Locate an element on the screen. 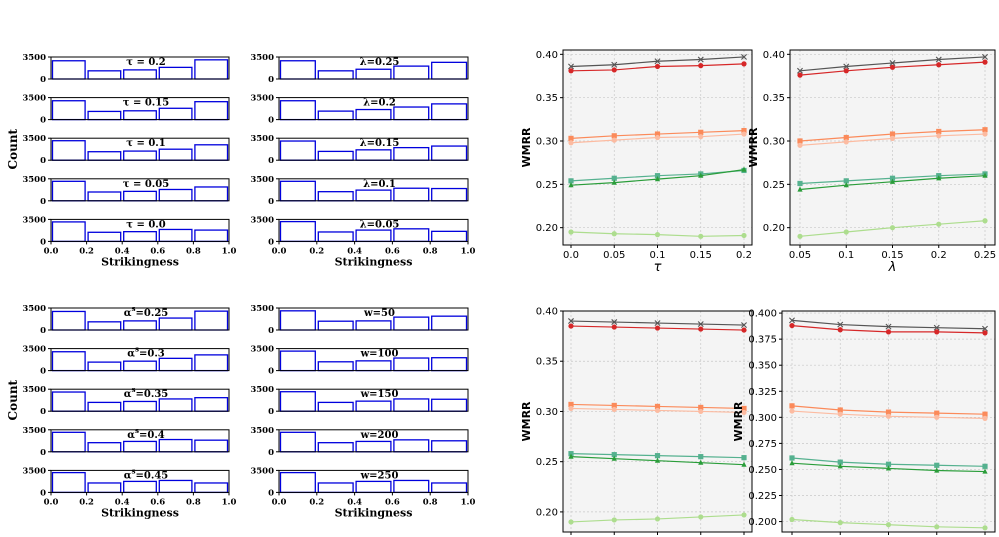 Image resolution: width=999 pixels, height=537 pixels. x-tick-label: 0.2 is located at coordinates (316, 502).